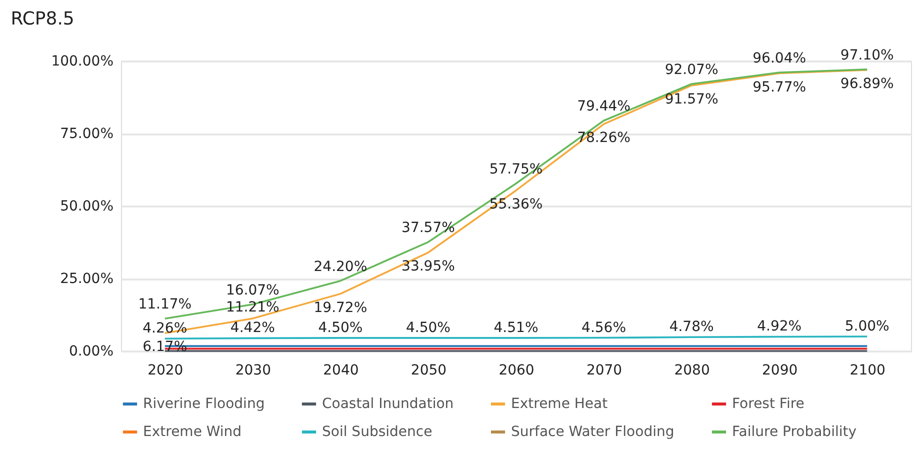 This screenshot has height=470, width=921. I want to click on y-tick-label: 0.00%, so click(91, 352).